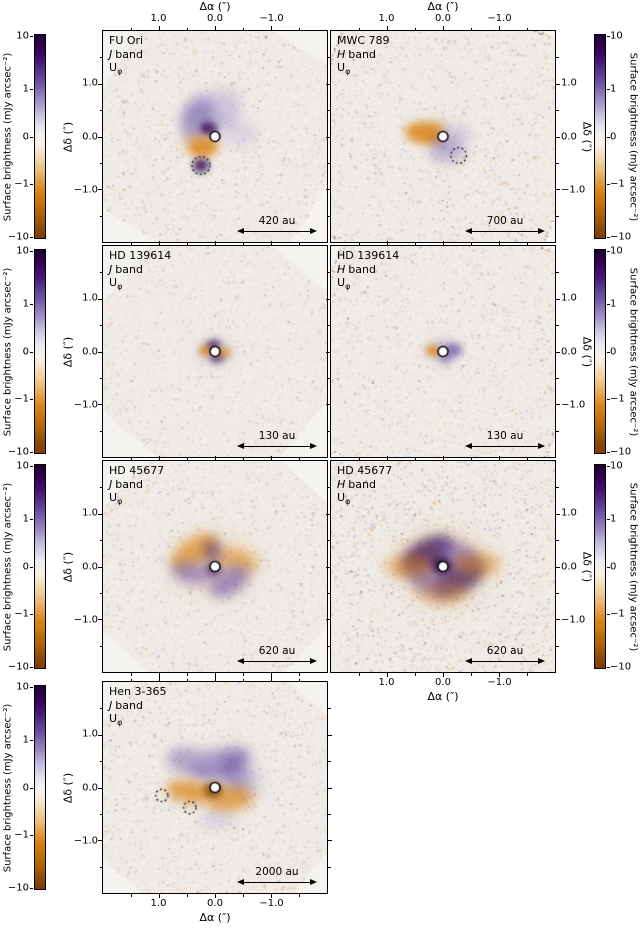 Image resolution: width=641 pixels, height=928 pixels. What do you see at coordinates (277, 651) in the screenshot?
I see `scalebar-label: 620 au` at bounding box center [277, 651].